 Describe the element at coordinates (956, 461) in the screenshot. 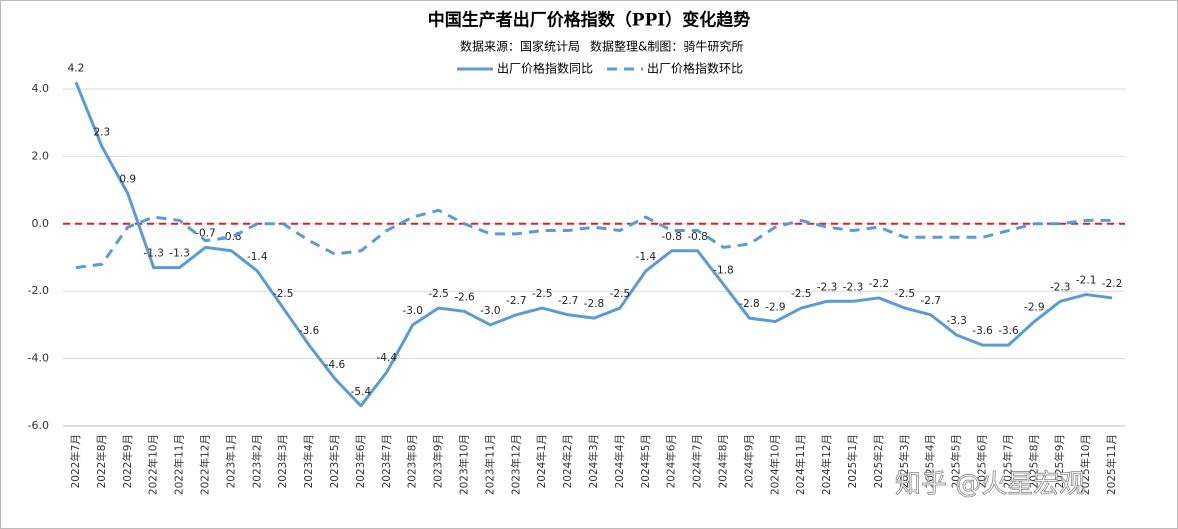

I see `x-tick-label: 2025年5月` at that location.